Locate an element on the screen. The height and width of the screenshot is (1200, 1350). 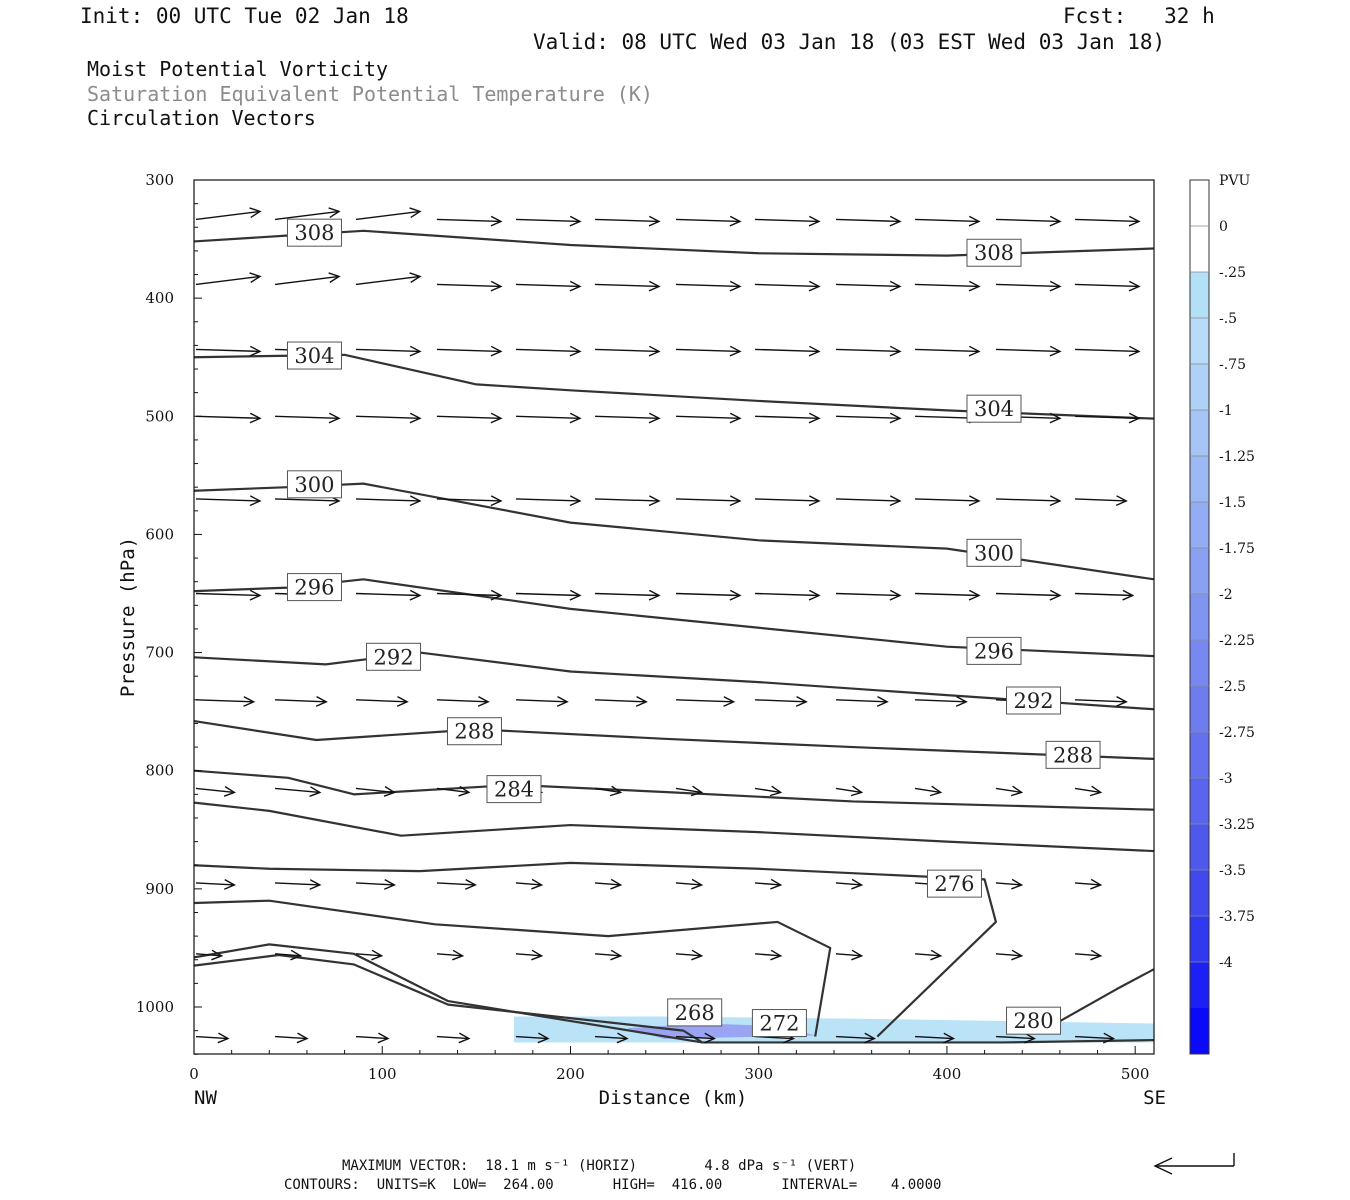
contour-label-text: 296 is located at coordinates (314, 588).